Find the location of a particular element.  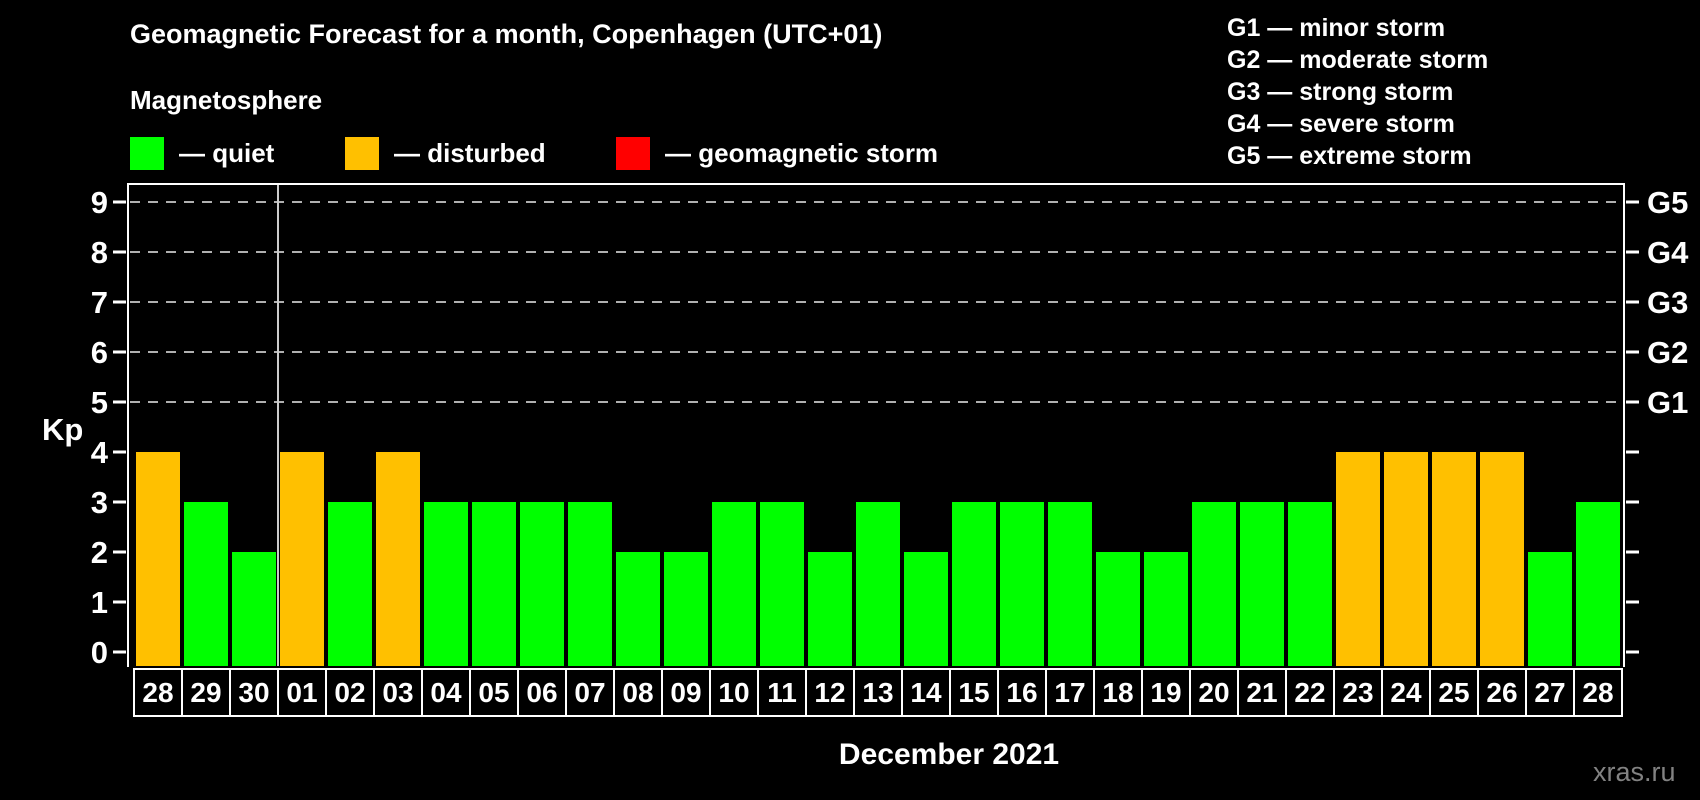

day-label-27: 25 is located at coordinates (1453, 692).